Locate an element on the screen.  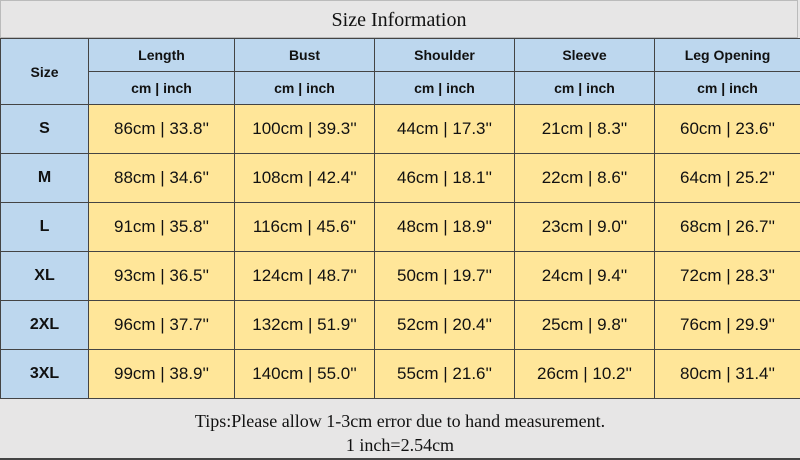
size-cell: 2XL is located at coordinates (44, 325).